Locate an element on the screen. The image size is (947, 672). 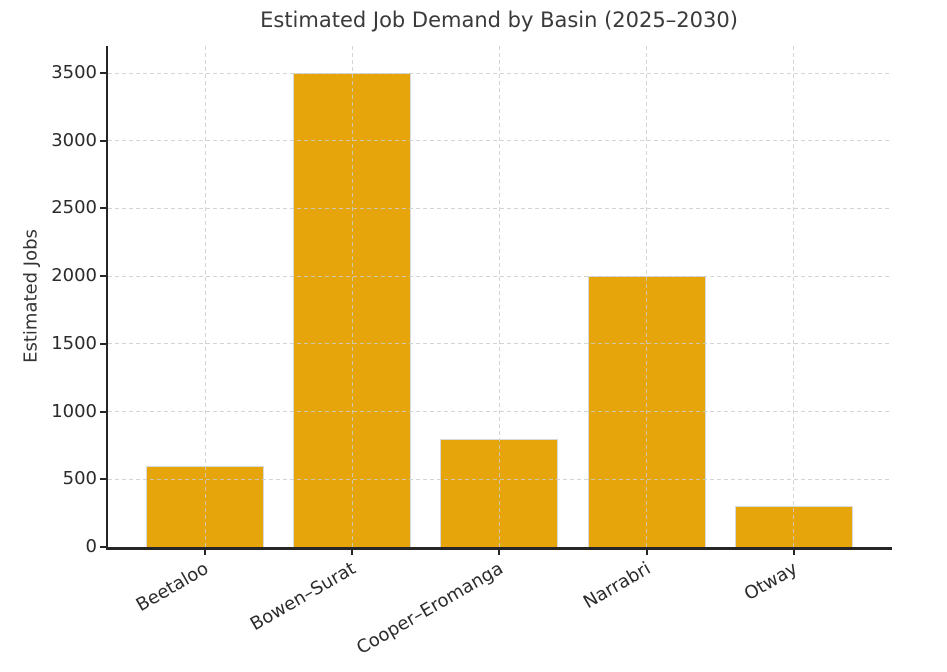
y-tick-label: 3000 is located at coordinates (74, 140).